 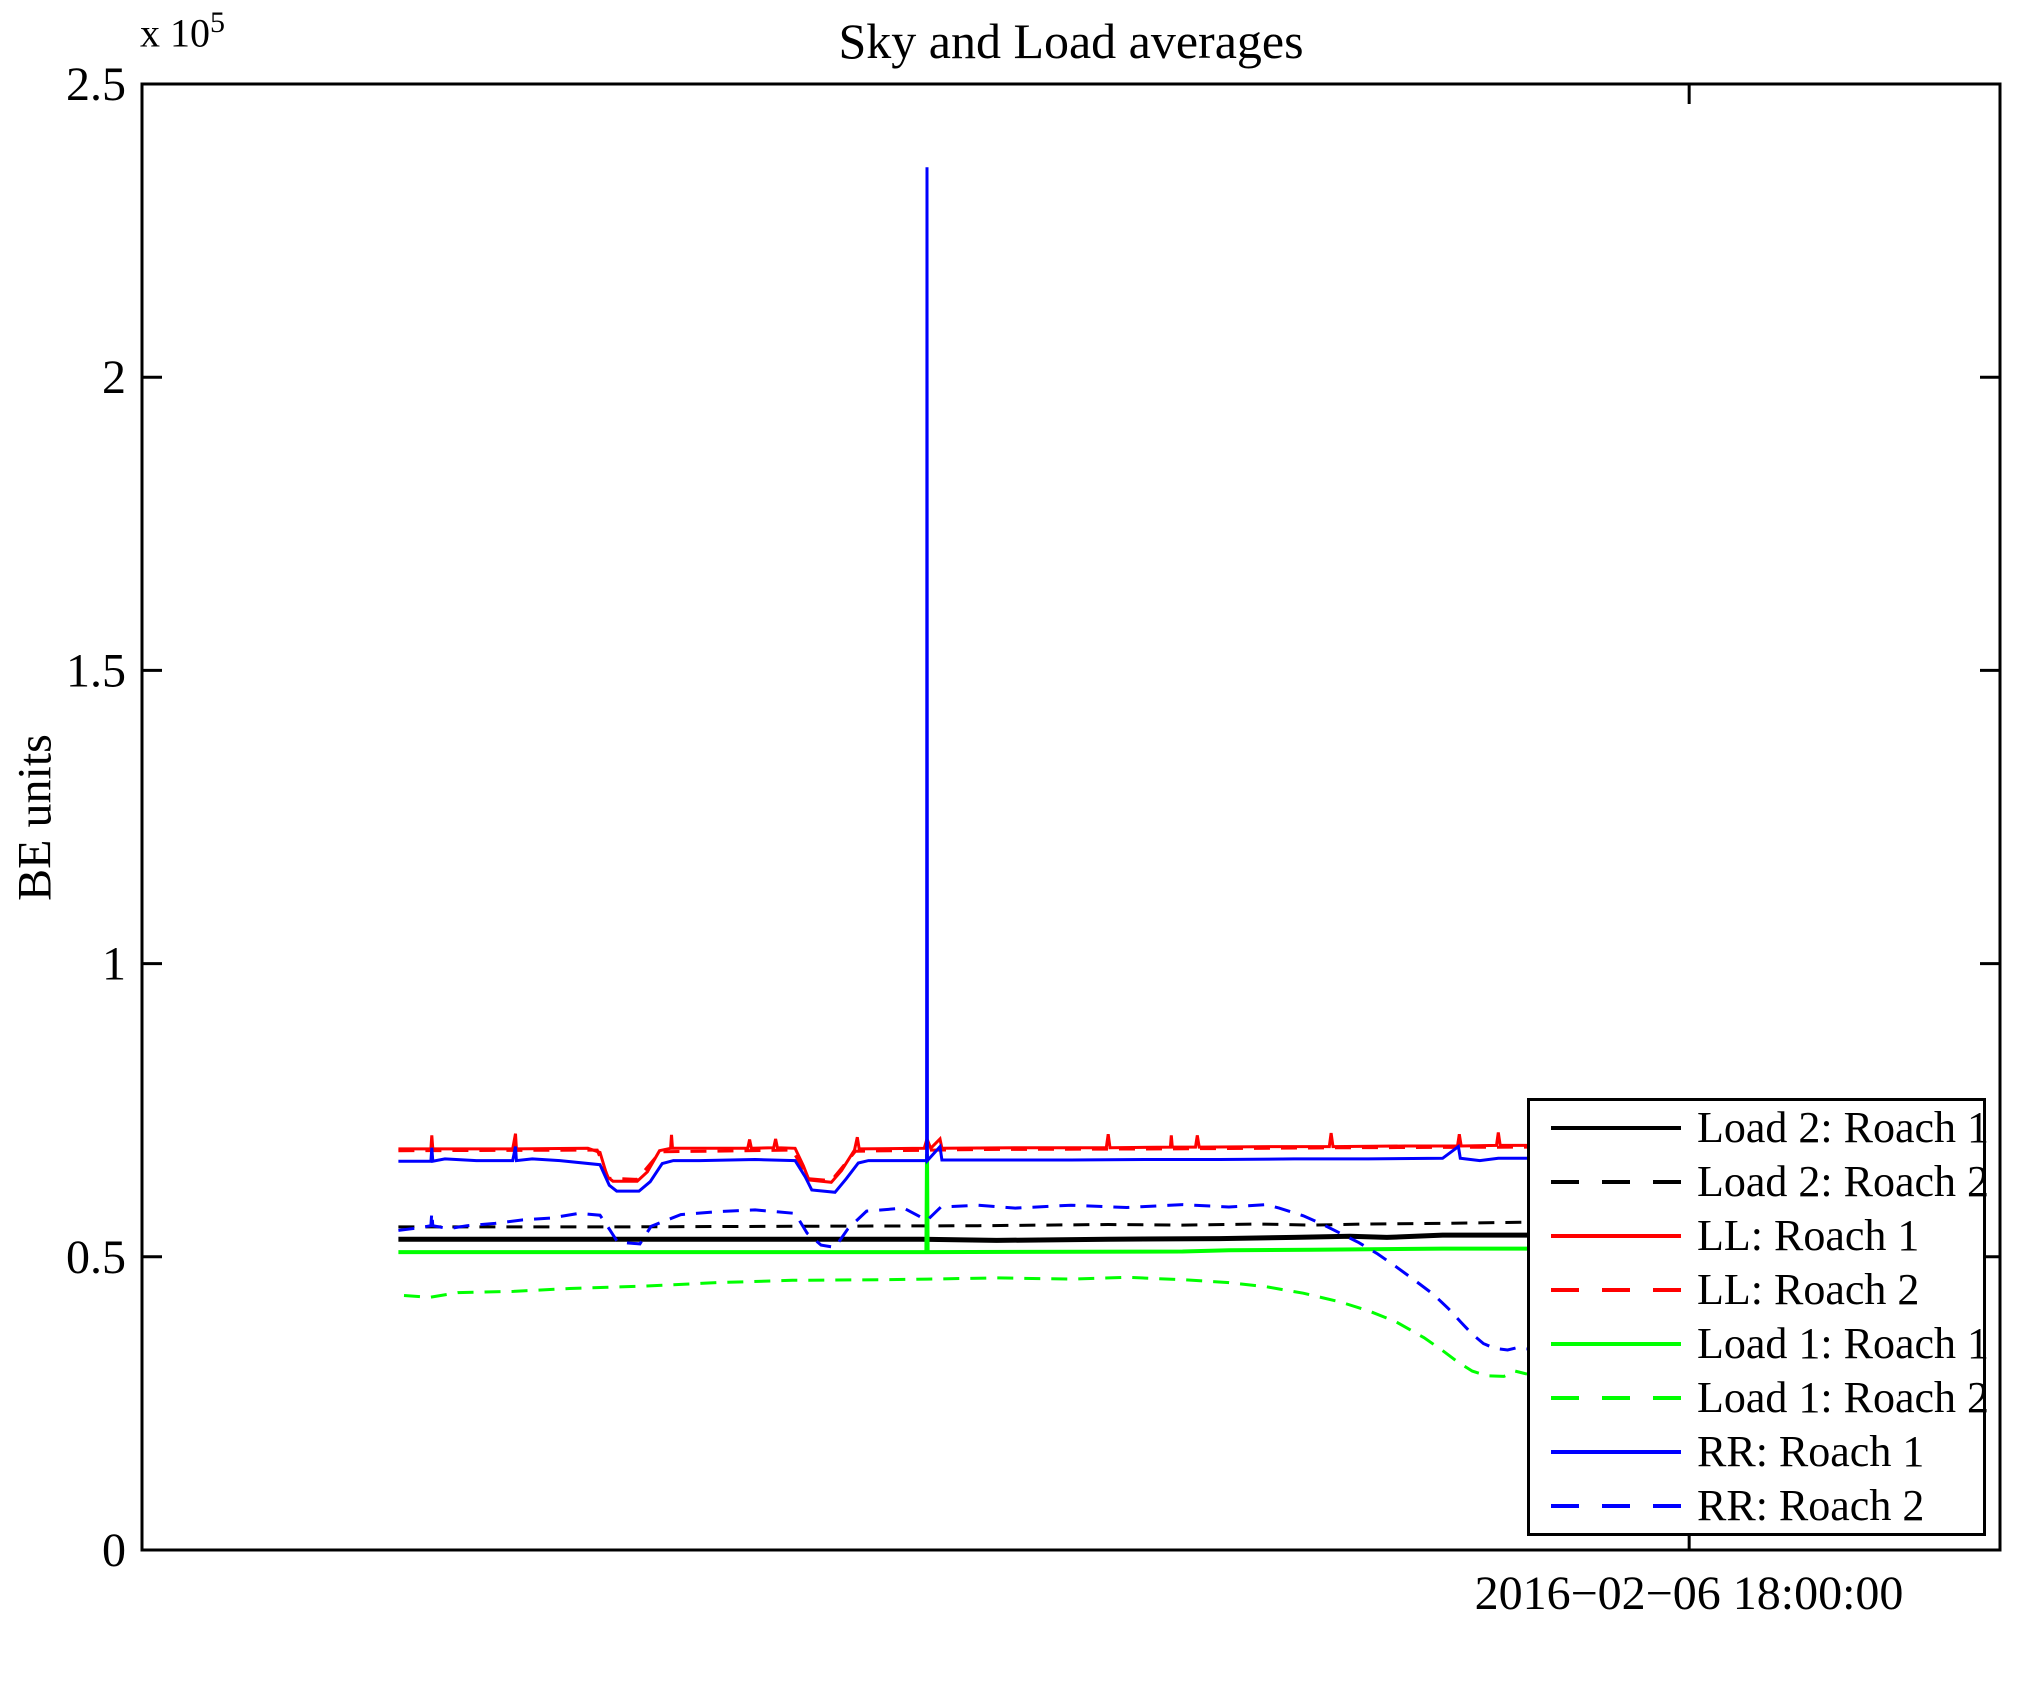 I want to click on legend-entry-3: LL: Roach 1, so click(x=1756, y=1236).